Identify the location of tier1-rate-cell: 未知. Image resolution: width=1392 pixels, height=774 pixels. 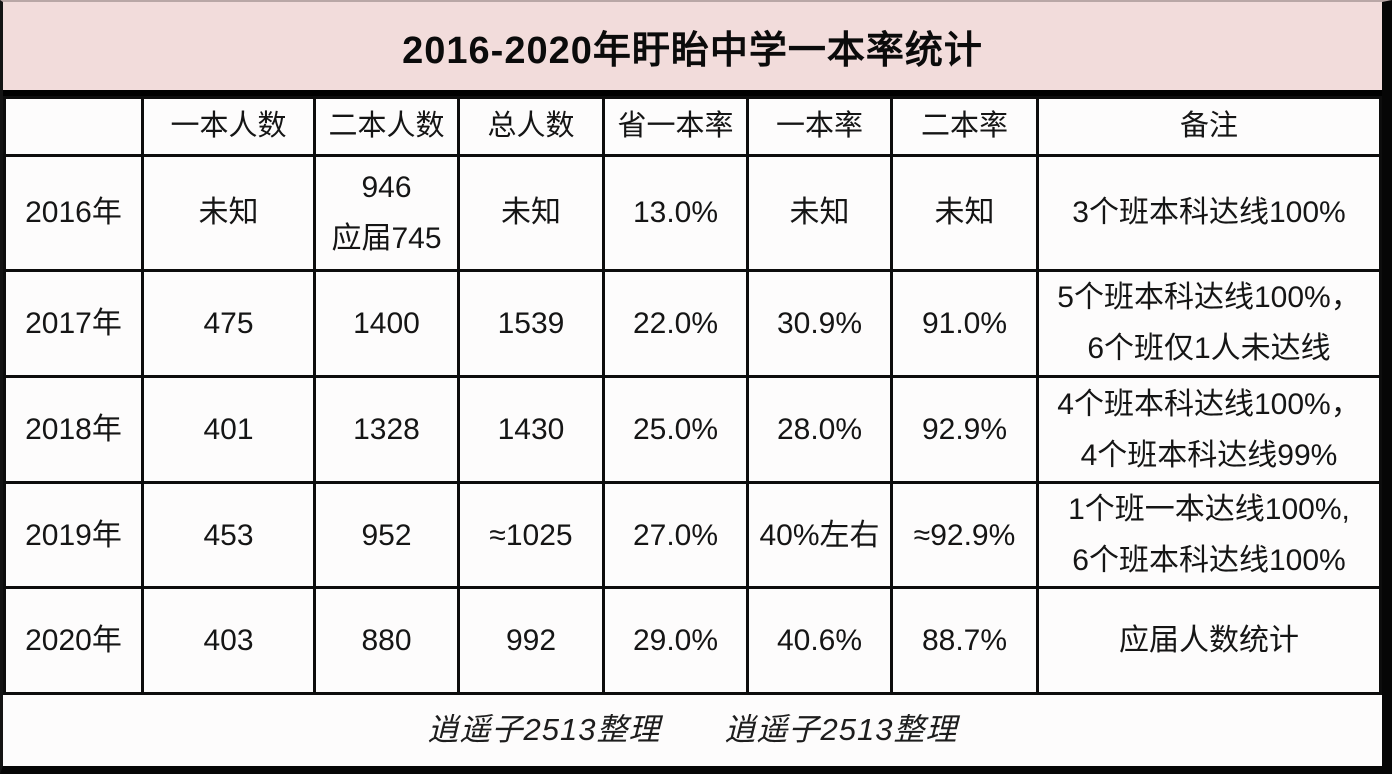
(819, 213).